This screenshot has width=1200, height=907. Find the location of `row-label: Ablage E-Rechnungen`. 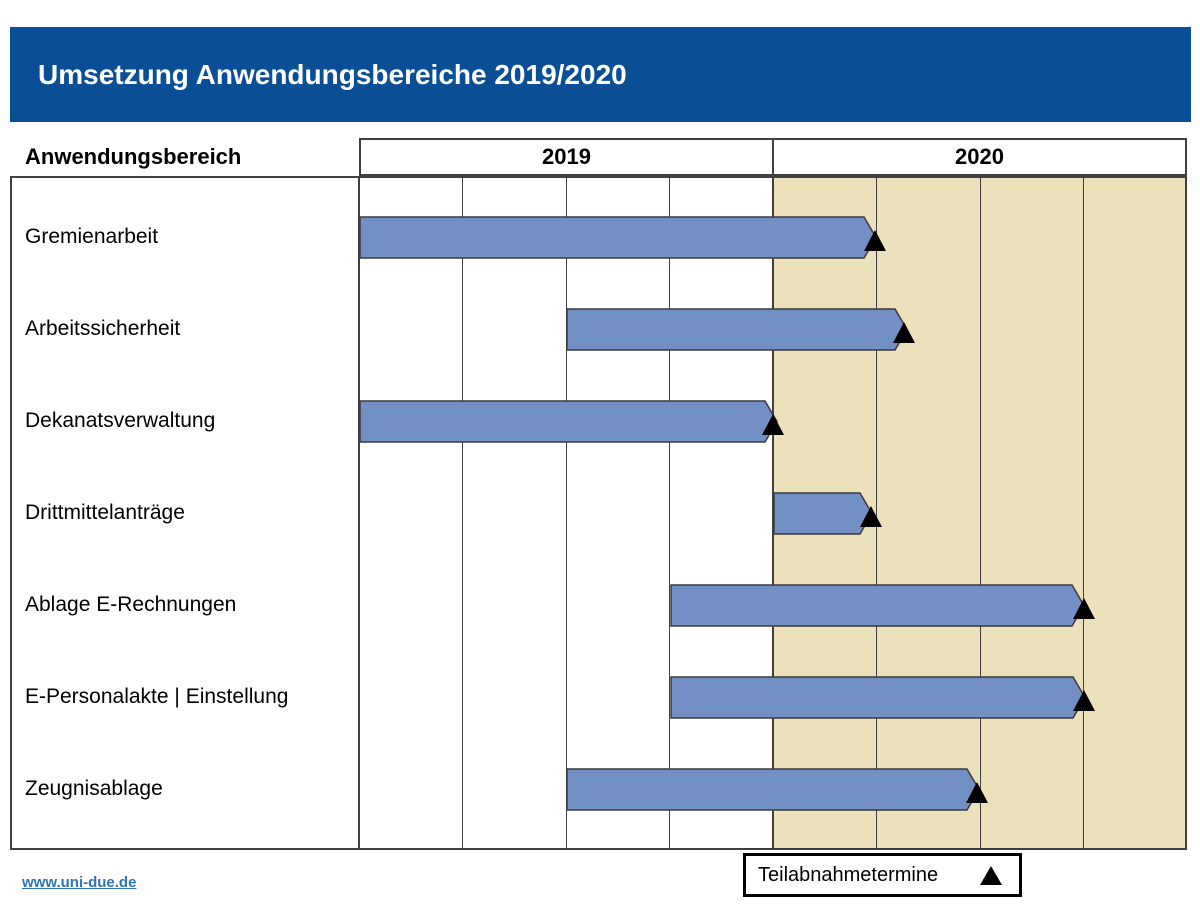

row-label: Ablage E-Rechnungen is located at coordinates (131, 604).